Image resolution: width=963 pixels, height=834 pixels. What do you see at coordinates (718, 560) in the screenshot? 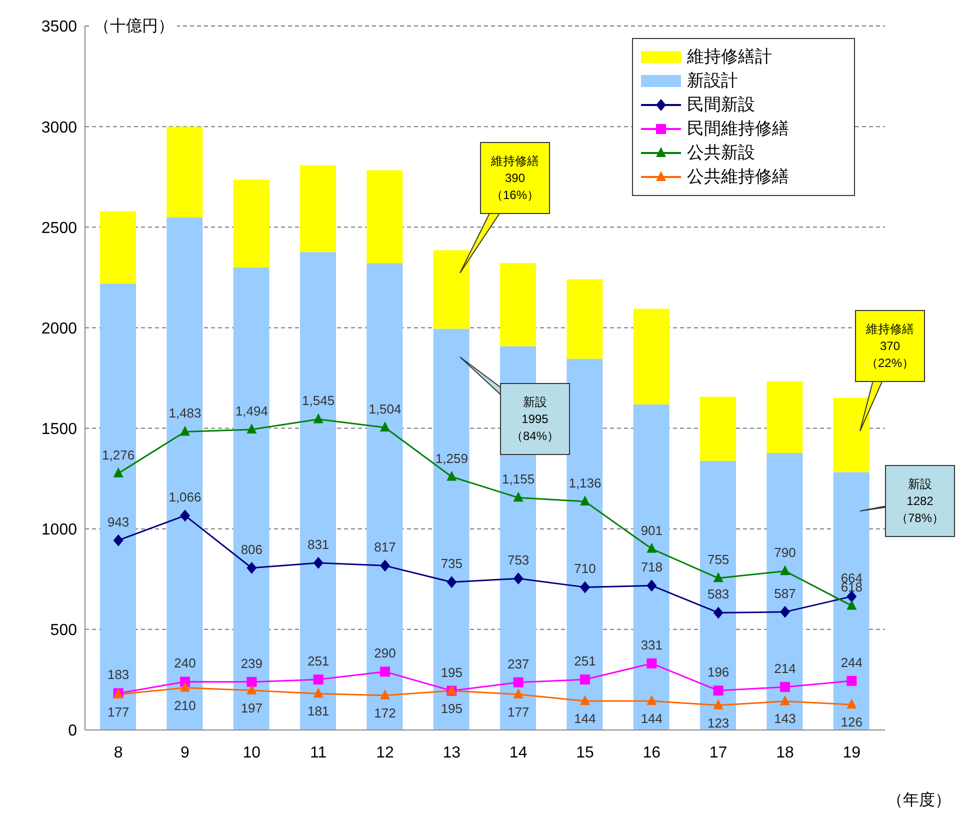
I see `data-label: 755` at bounding box center [718, 560].